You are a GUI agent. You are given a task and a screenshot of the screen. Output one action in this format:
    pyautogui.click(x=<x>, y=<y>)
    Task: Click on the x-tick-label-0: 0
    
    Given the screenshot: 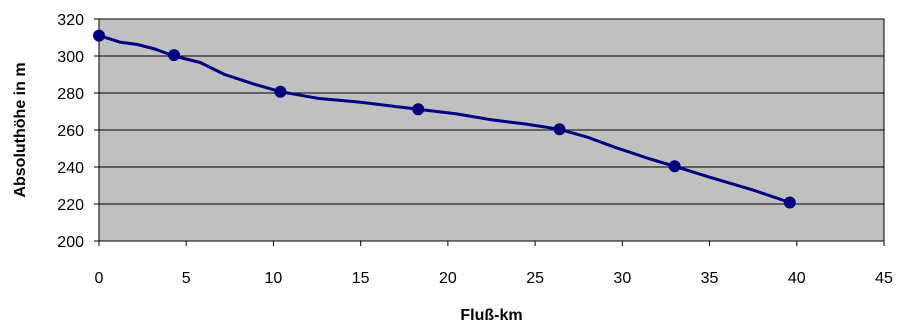 What is the action you would take?
    pyautogui.click(x=99, y=278)
    